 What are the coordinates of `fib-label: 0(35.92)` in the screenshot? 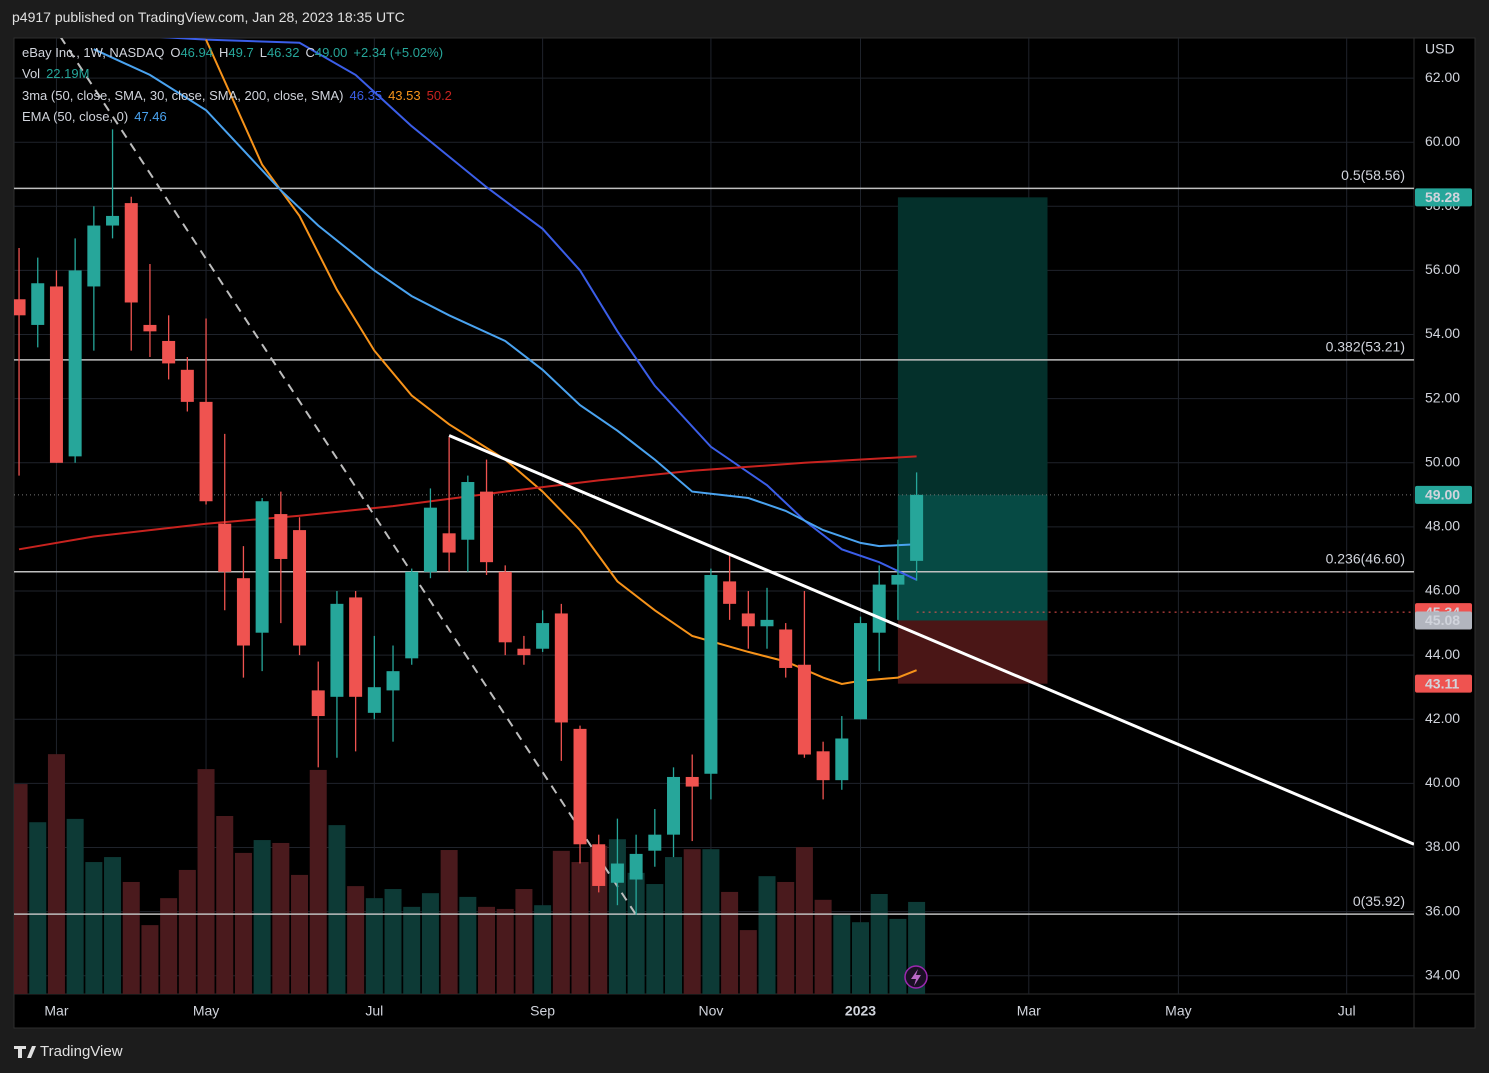 It's located at (1379, 901).